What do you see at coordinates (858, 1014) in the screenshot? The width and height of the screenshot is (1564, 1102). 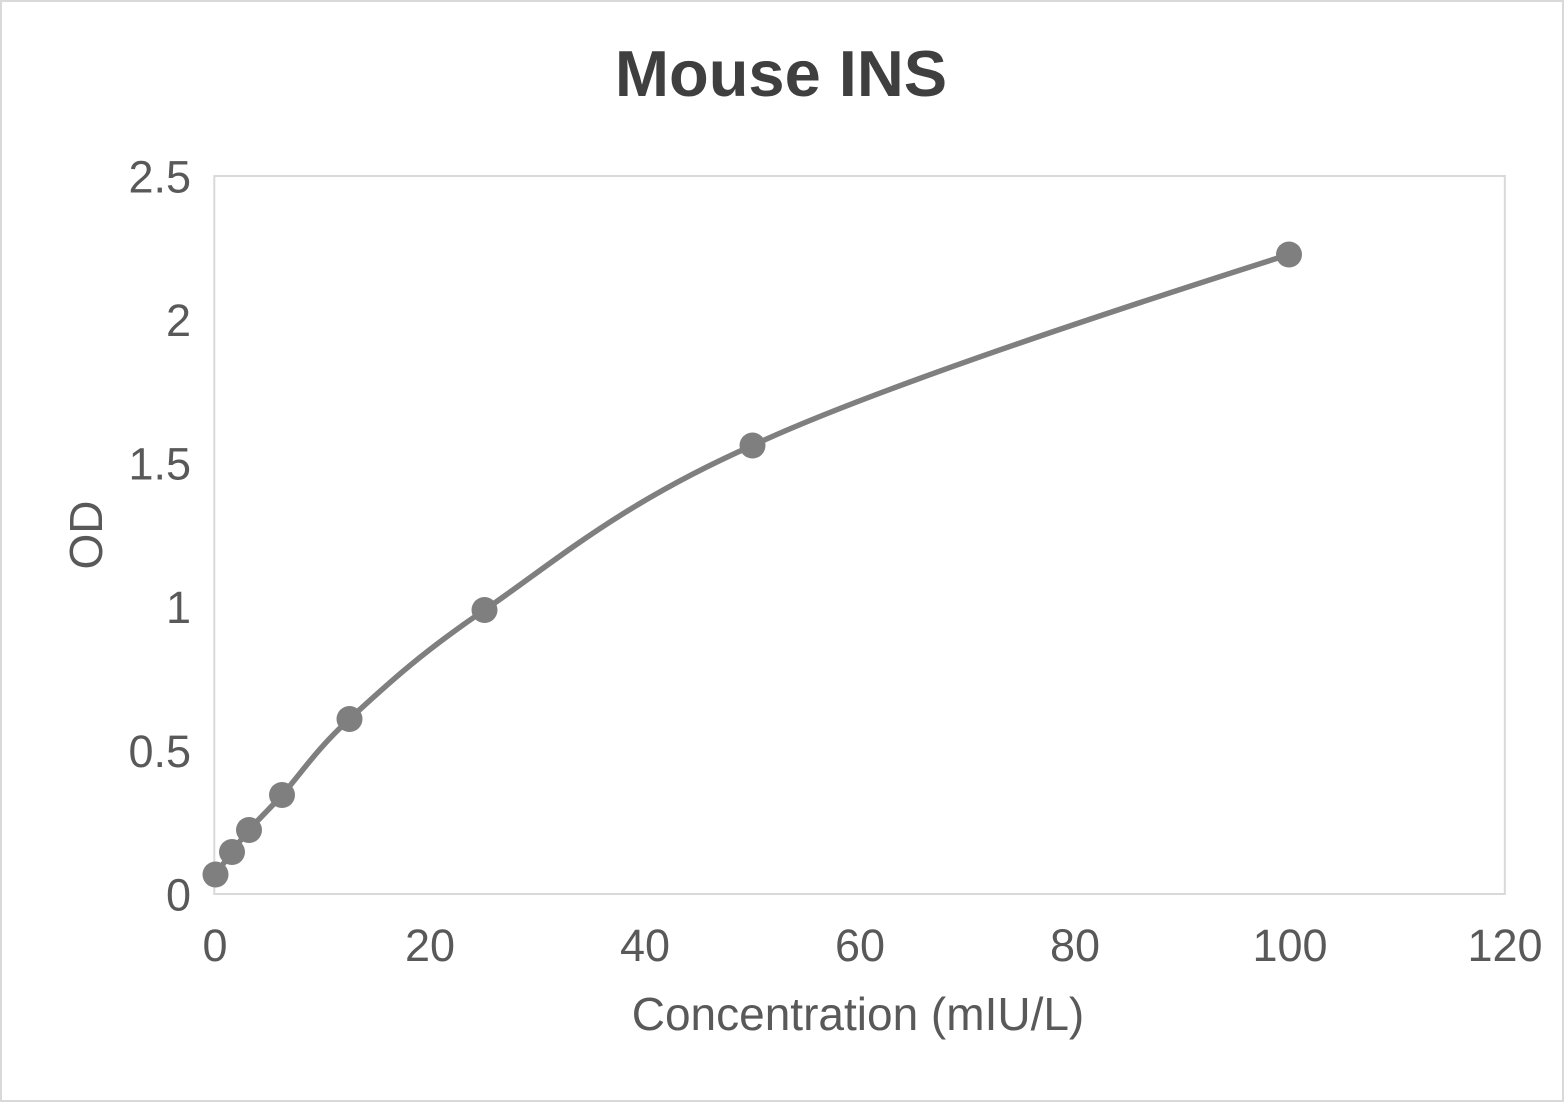 I see `svg-text: Concentration (mIU/L)` at bounding box center [858, 1014].